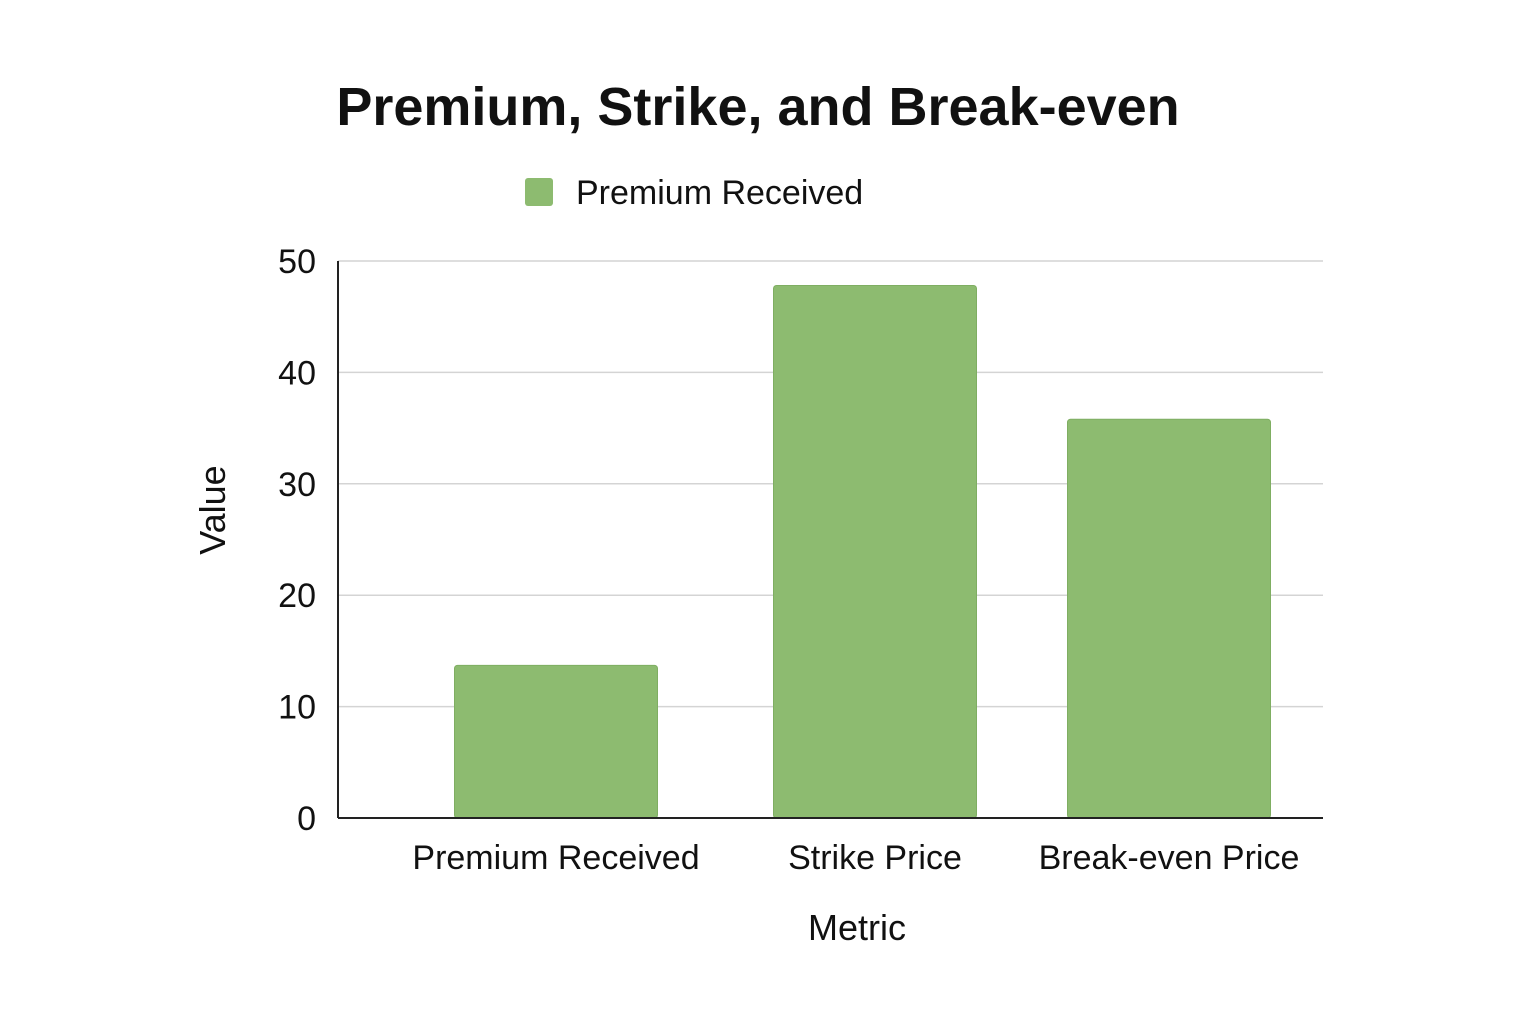  I want to click on chart-title: Premium, Strike, and Break-even, so click(757, 107).